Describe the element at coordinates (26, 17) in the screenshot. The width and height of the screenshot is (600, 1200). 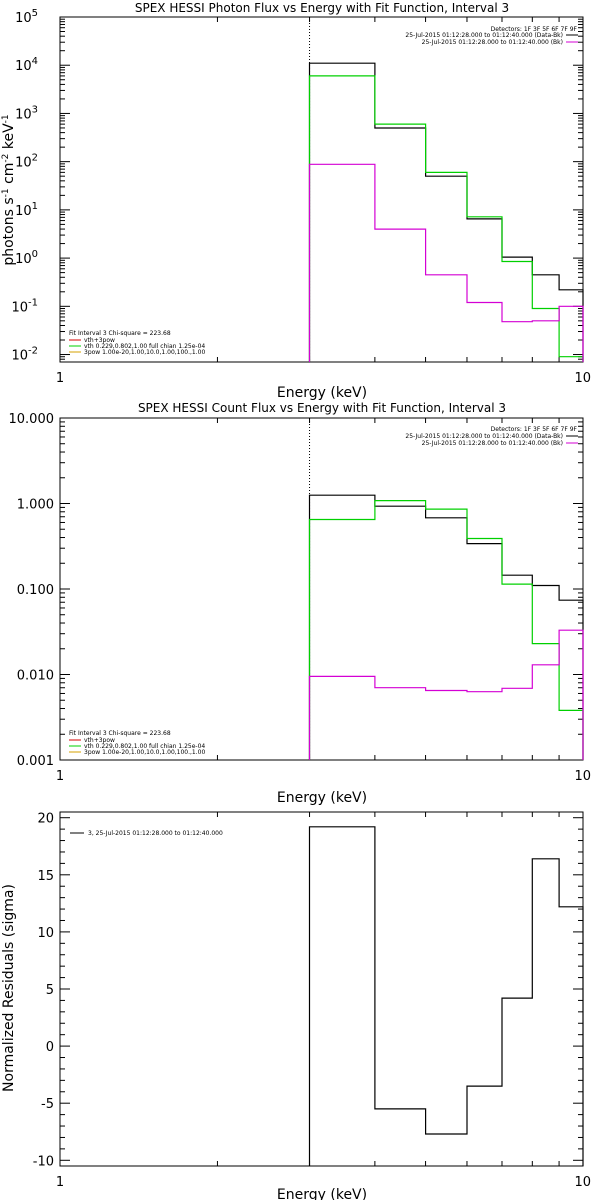
I see `y-tick-label: 10⁵` at that location.